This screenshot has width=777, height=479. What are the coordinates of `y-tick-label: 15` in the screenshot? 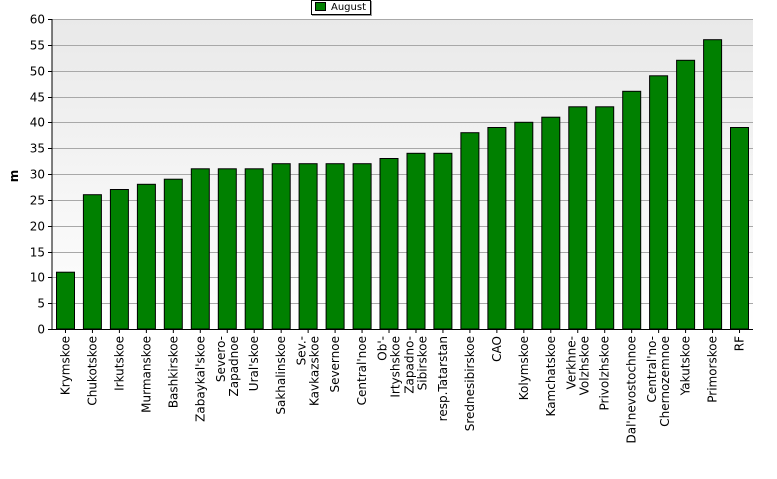 It's located at (37, 253).